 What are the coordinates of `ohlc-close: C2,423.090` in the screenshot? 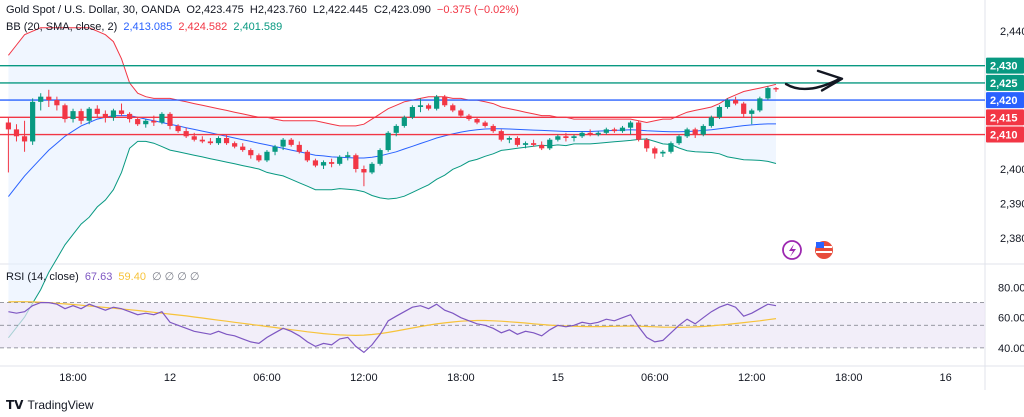 It's located at (402, 10).